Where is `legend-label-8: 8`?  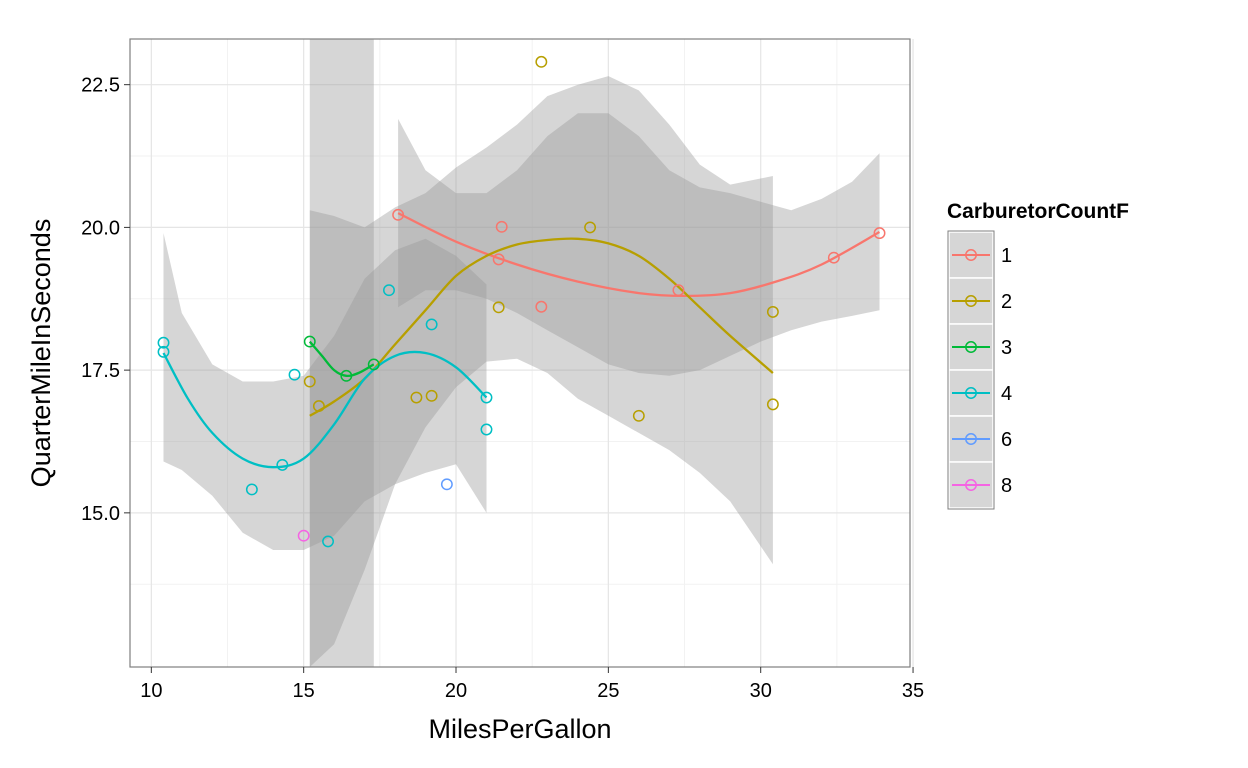
legend-label-8: 8 is located at coordinates (1006, 486).